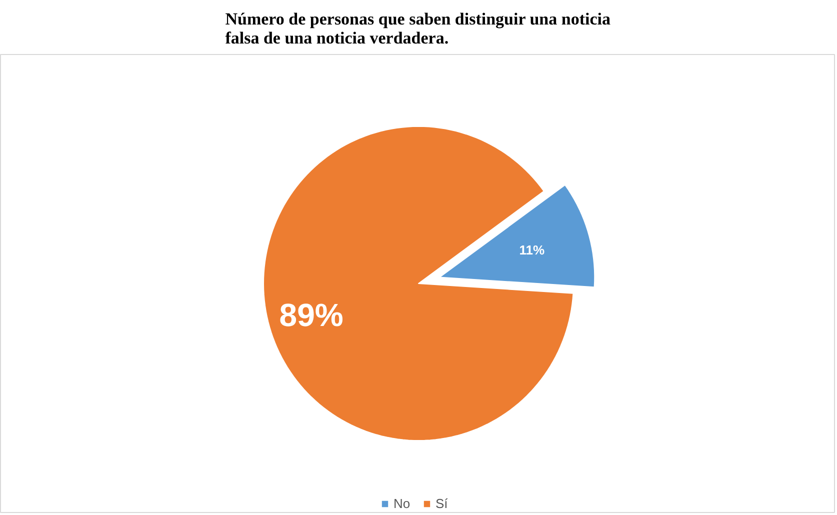 This screenshot has height=515, width=837. Describe the element at coordinates (532, 250) in the screenshot. I see `data-label: 11%` at that location.